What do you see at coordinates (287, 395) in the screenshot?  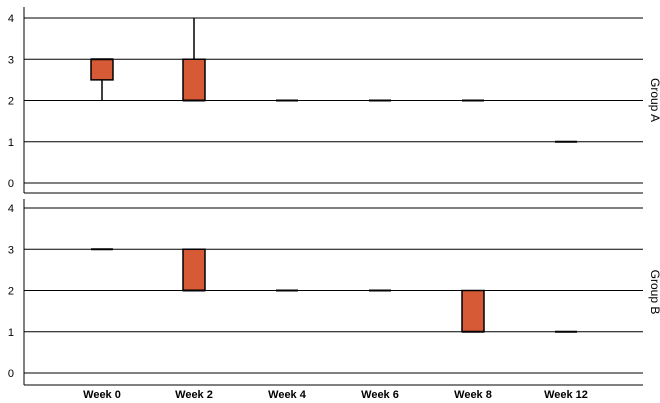 I see `x-category-label: Week 4` at bounding box center [287, 395].